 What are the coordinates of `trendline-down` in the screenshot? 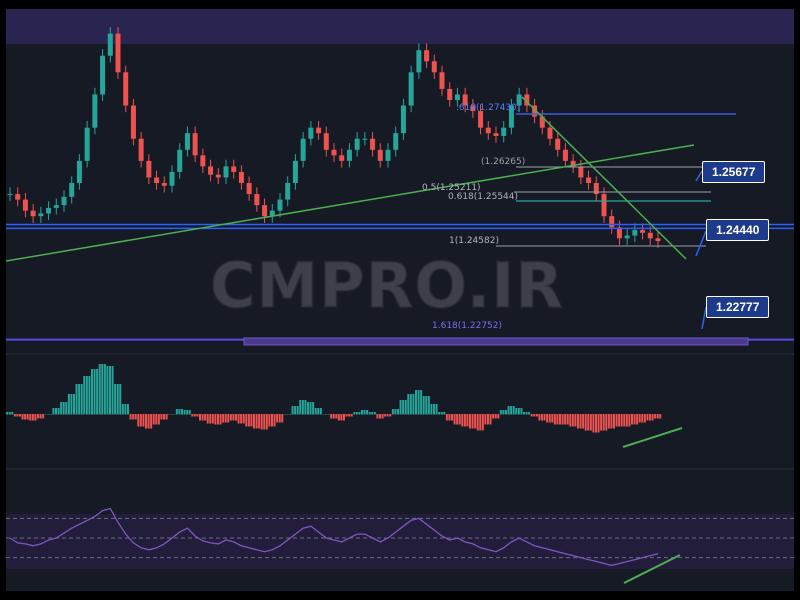 It's located at (604, 178).